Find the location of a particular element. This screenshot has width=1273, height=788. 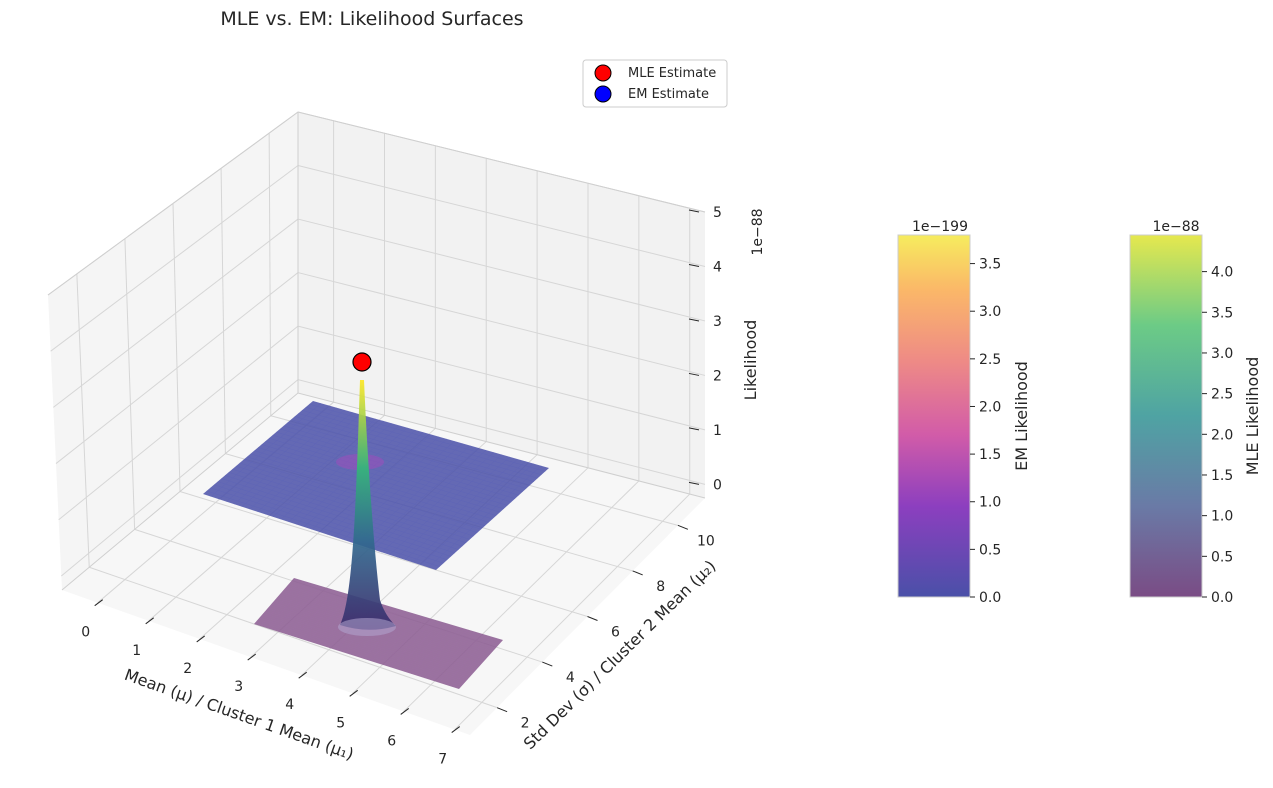

z-tick-label: 4 is located at coordinates (717, 267).